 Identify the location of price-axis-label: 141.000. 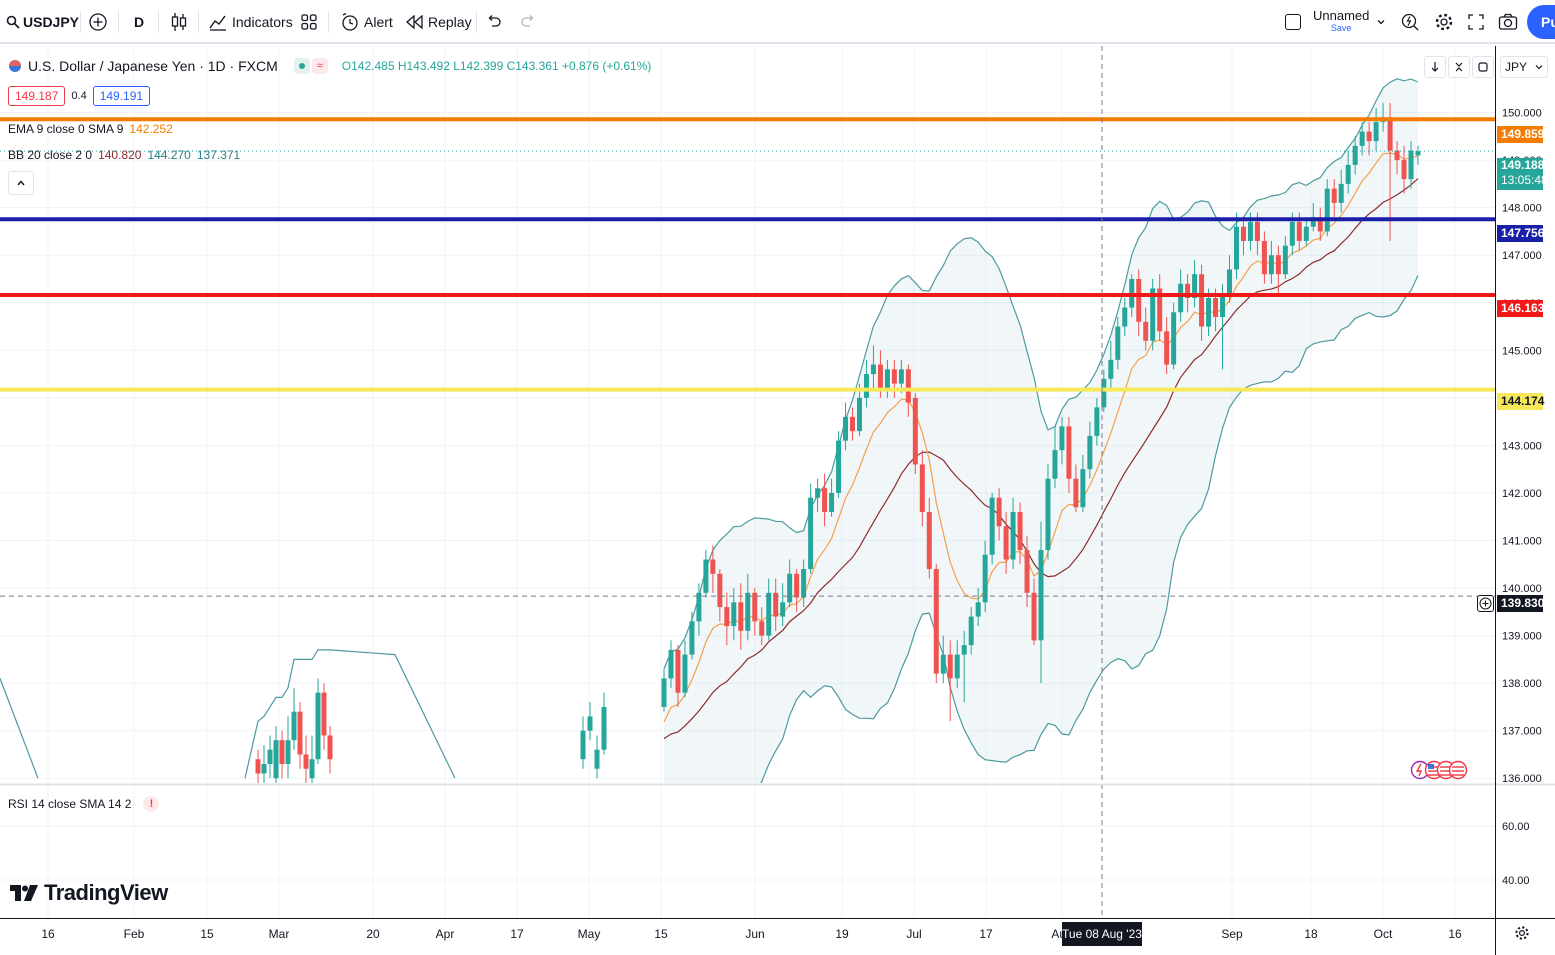
(1522, 542).